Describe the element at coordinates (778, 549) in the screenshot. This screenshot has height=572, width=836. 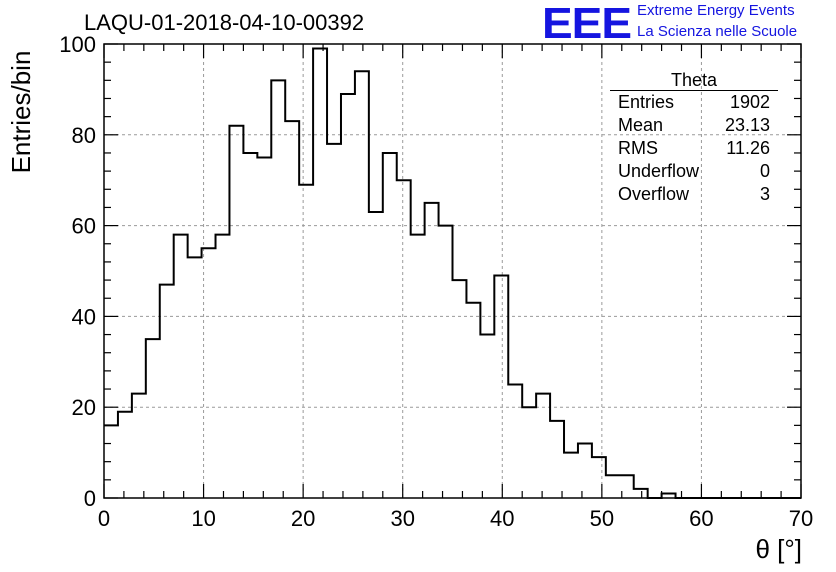
I see `x-axis-label: θ [°]` at that location.